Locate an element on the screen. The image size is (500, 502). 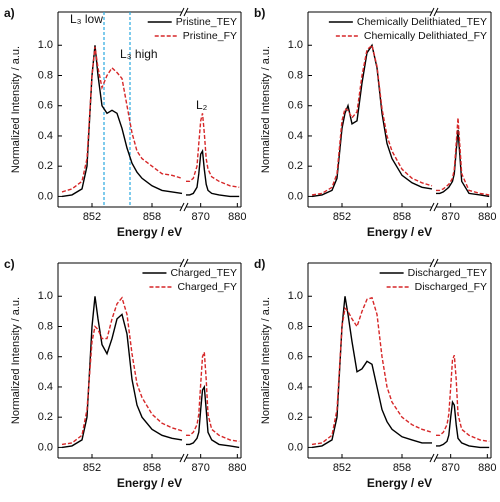
panel-label: b) is located at coordinates (259, 13).